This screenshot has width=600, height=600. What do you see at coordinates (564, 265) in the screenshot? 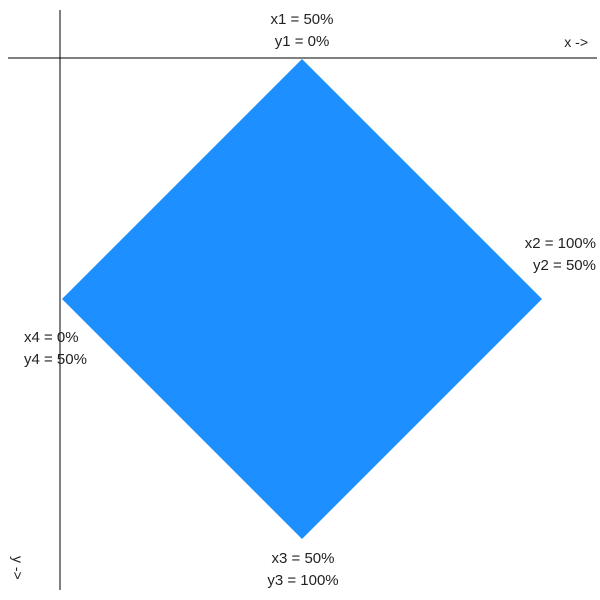
I see `point-2-y-text: y2 = 50%` at bounding box center [564, 265].